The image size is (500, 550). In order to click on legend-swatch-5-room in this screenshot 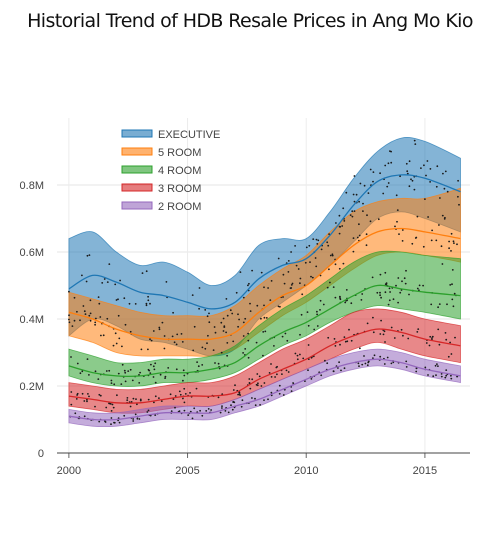, I will do `click(137, 151)`.